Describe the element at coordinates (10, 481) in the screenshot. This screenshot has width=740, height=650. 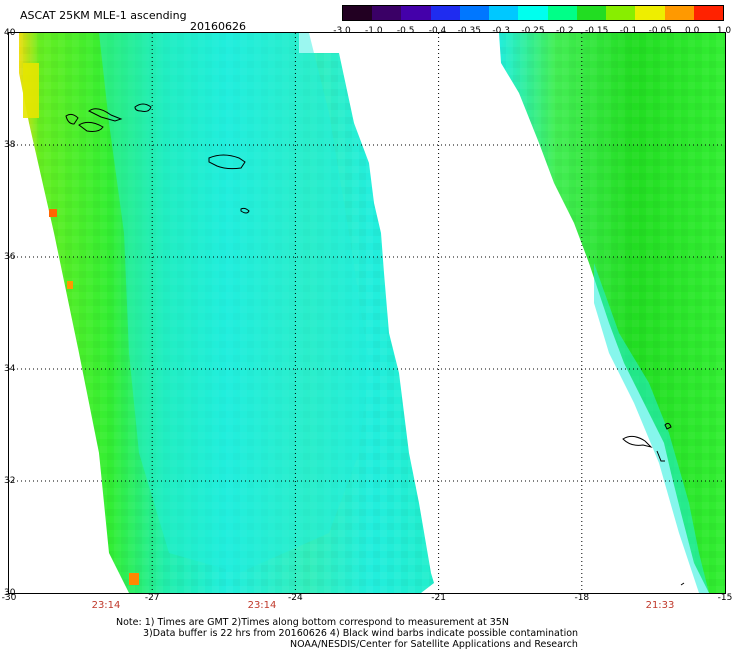
I see `latitude-label: 32` at that location.